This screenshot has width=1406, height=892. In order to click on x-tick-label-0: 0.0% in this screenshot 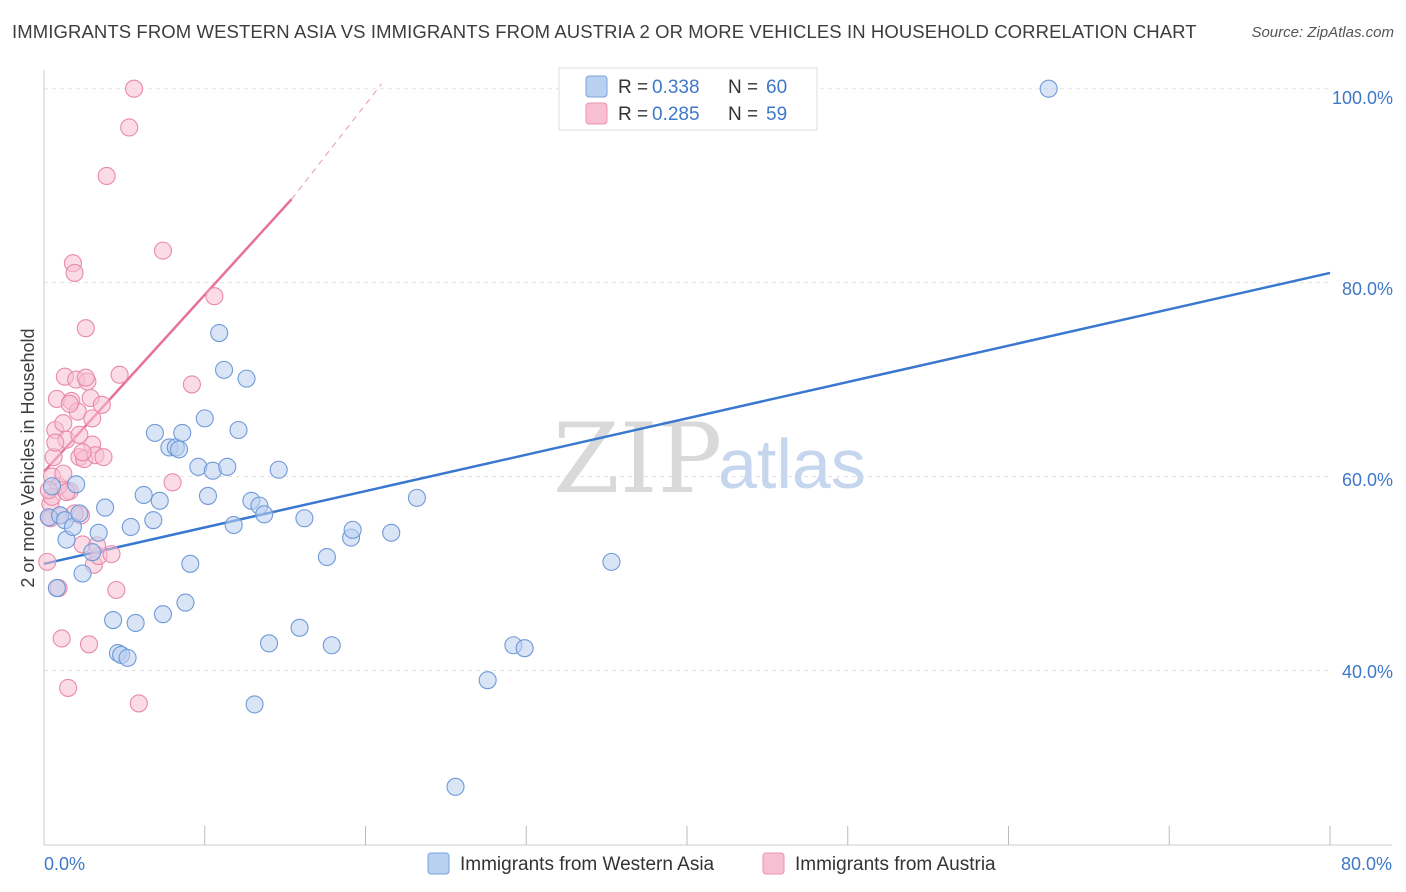, I will do `click(64, 864)`.